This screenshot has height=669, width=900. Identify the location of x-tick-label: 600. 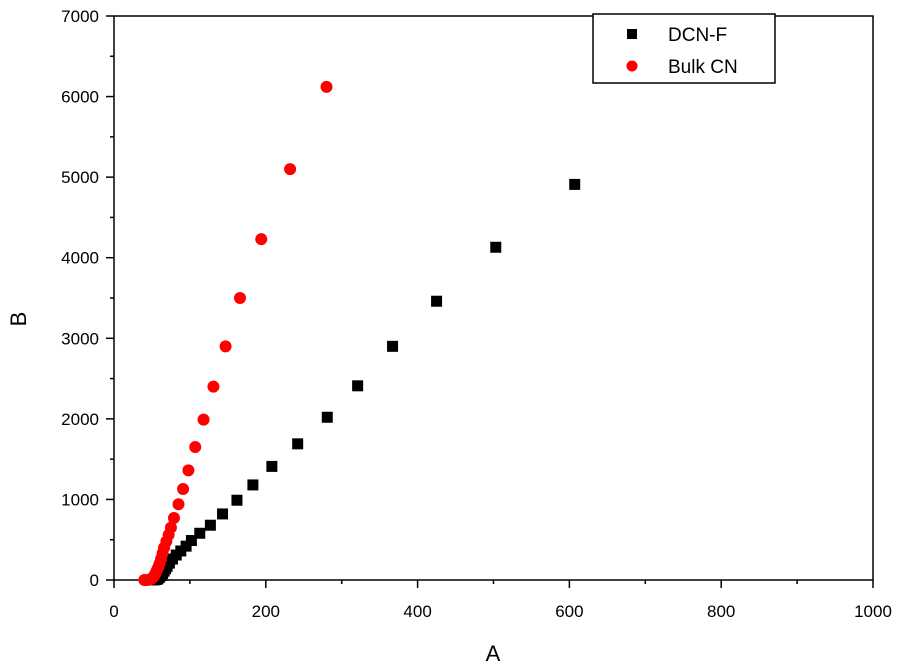
(569, 611).